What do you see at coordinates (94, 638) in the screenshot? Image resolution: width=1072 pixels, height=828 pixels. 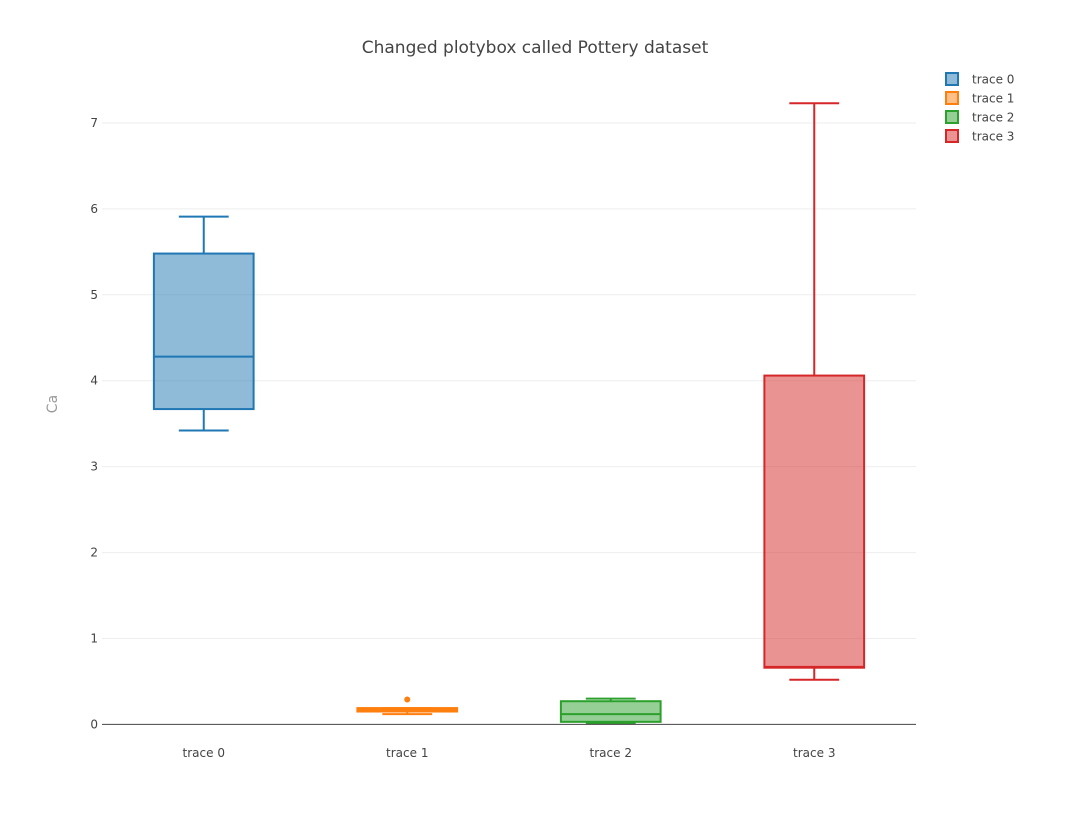 I see `y-tick-label: 1` at bounding box center [94, 638].